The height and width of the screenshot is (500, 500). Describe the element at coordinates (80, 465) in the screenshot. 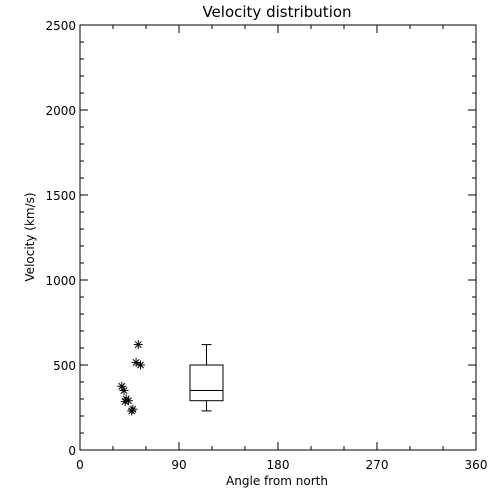

I see `x-tick-label: 0` at that location.